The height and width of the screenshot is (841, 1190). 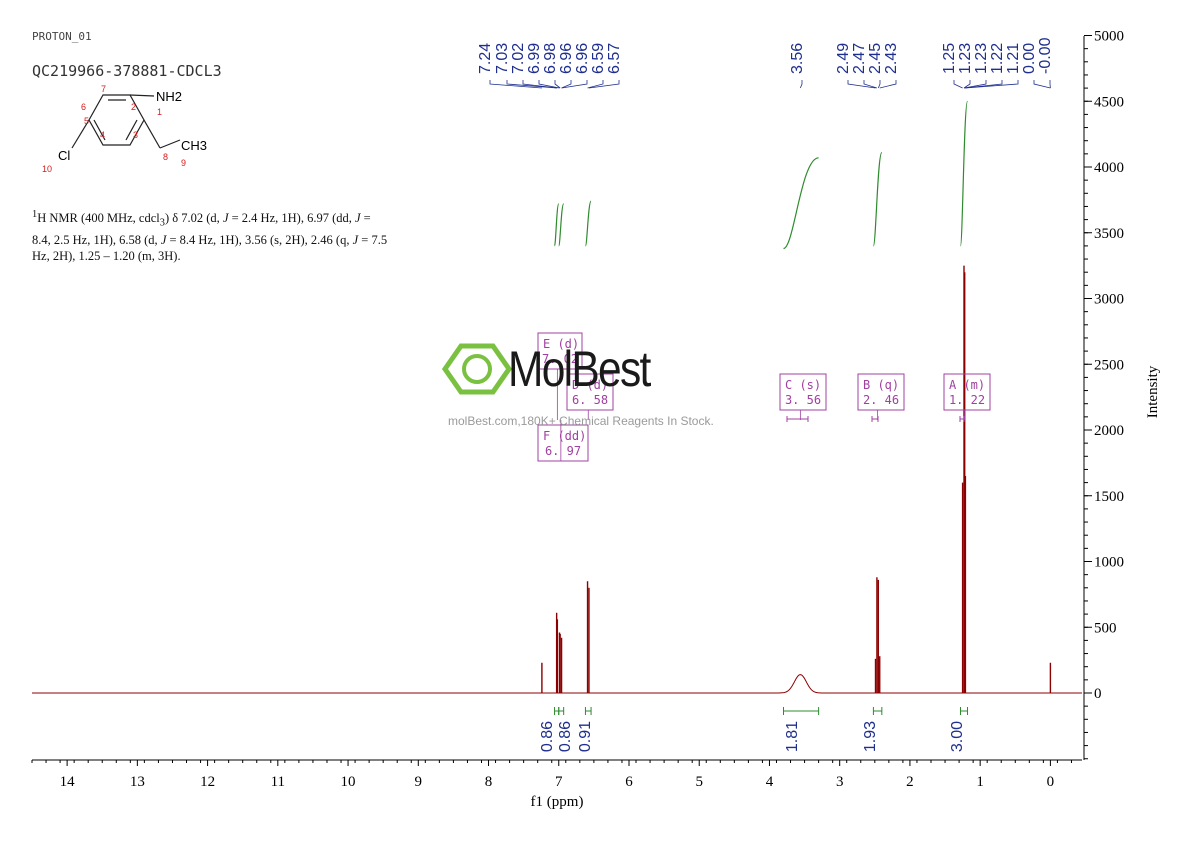 I want to click on x-tick-label: 0, so click(x=1051, y=782).